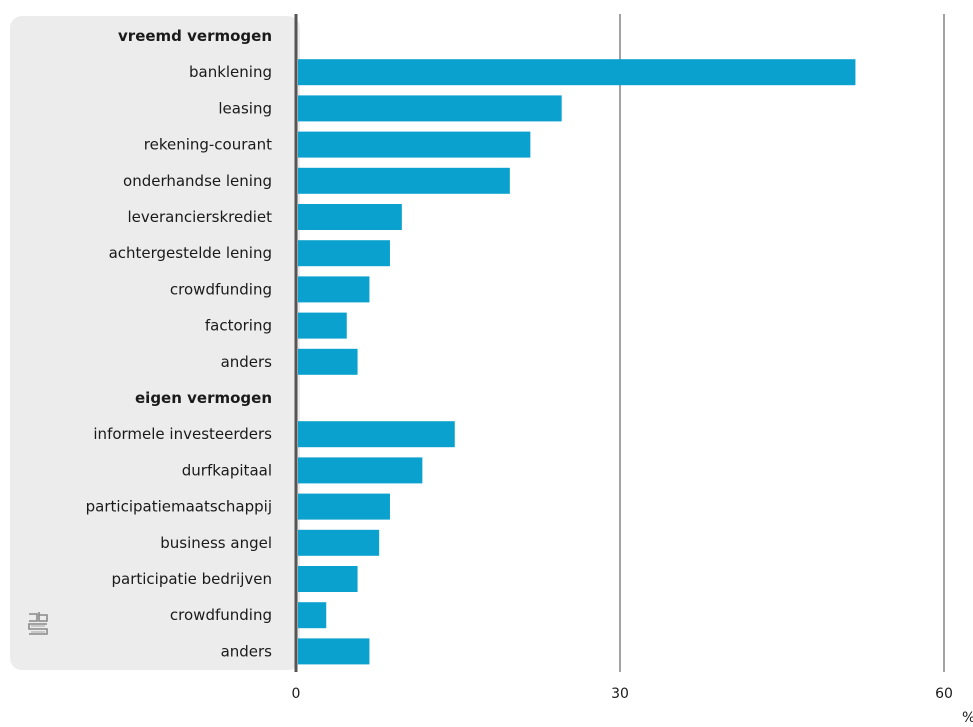  I want to click on x-axis-unit: %, so click(967, 718).